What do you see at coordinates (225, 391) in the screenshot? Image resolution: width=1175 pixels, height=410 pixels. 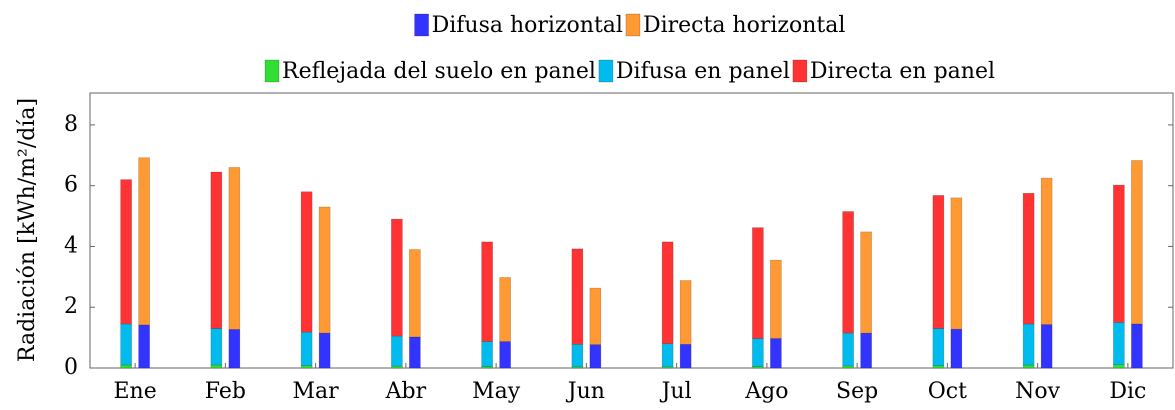 I see `x-tick-label: Feb` at bounding box center [225, 391].